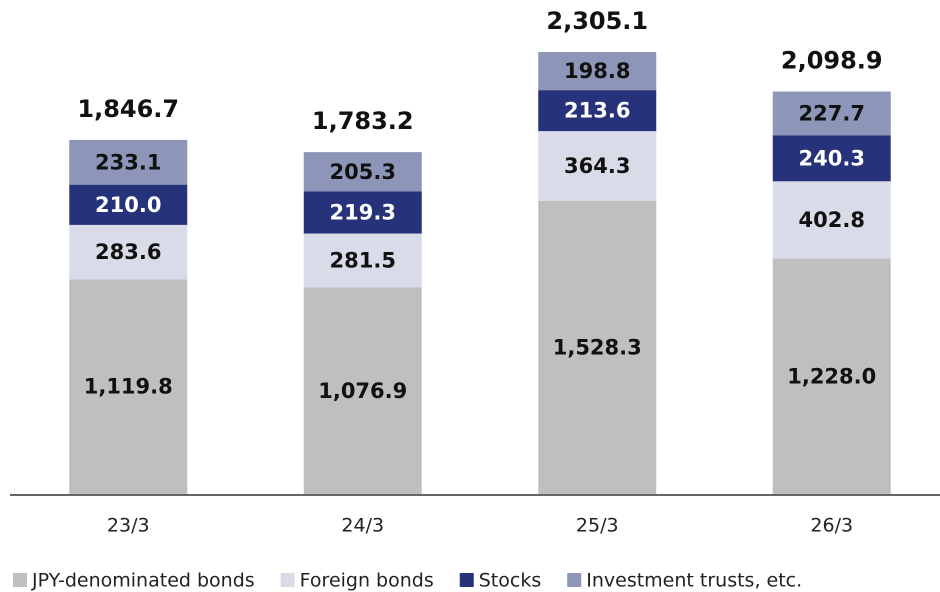 The height and width of the screenshot is (592, 940). What do you see at coordinates (597, 526) in the screenshot?
I see `x-tick-label: 25/3` at bounding box center [597, 526].